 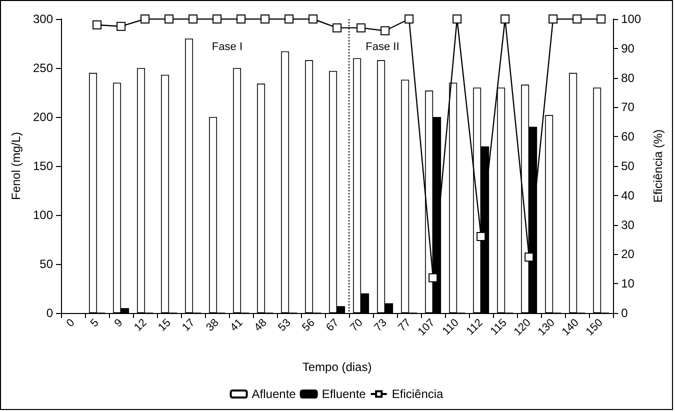 What do you see at coordinates (628, 77) in the screenshot?
I see `y2-tick-label: 80` at bounding box center [628, 77].